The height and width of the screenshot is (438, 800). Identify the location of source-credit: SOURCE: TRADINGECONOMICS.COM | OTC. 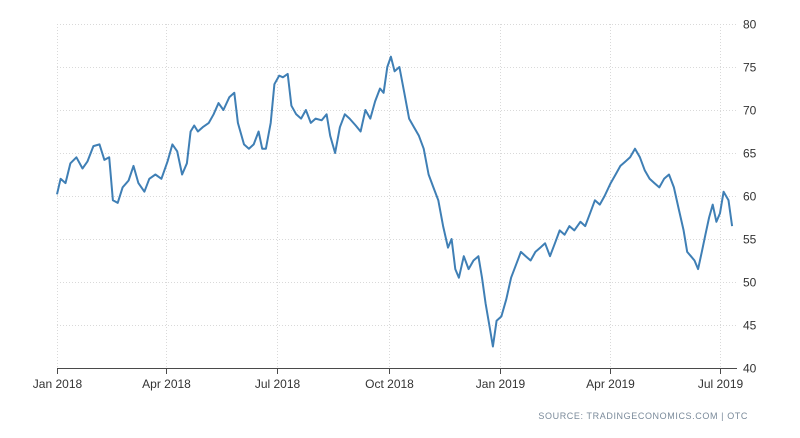
(643, 416).